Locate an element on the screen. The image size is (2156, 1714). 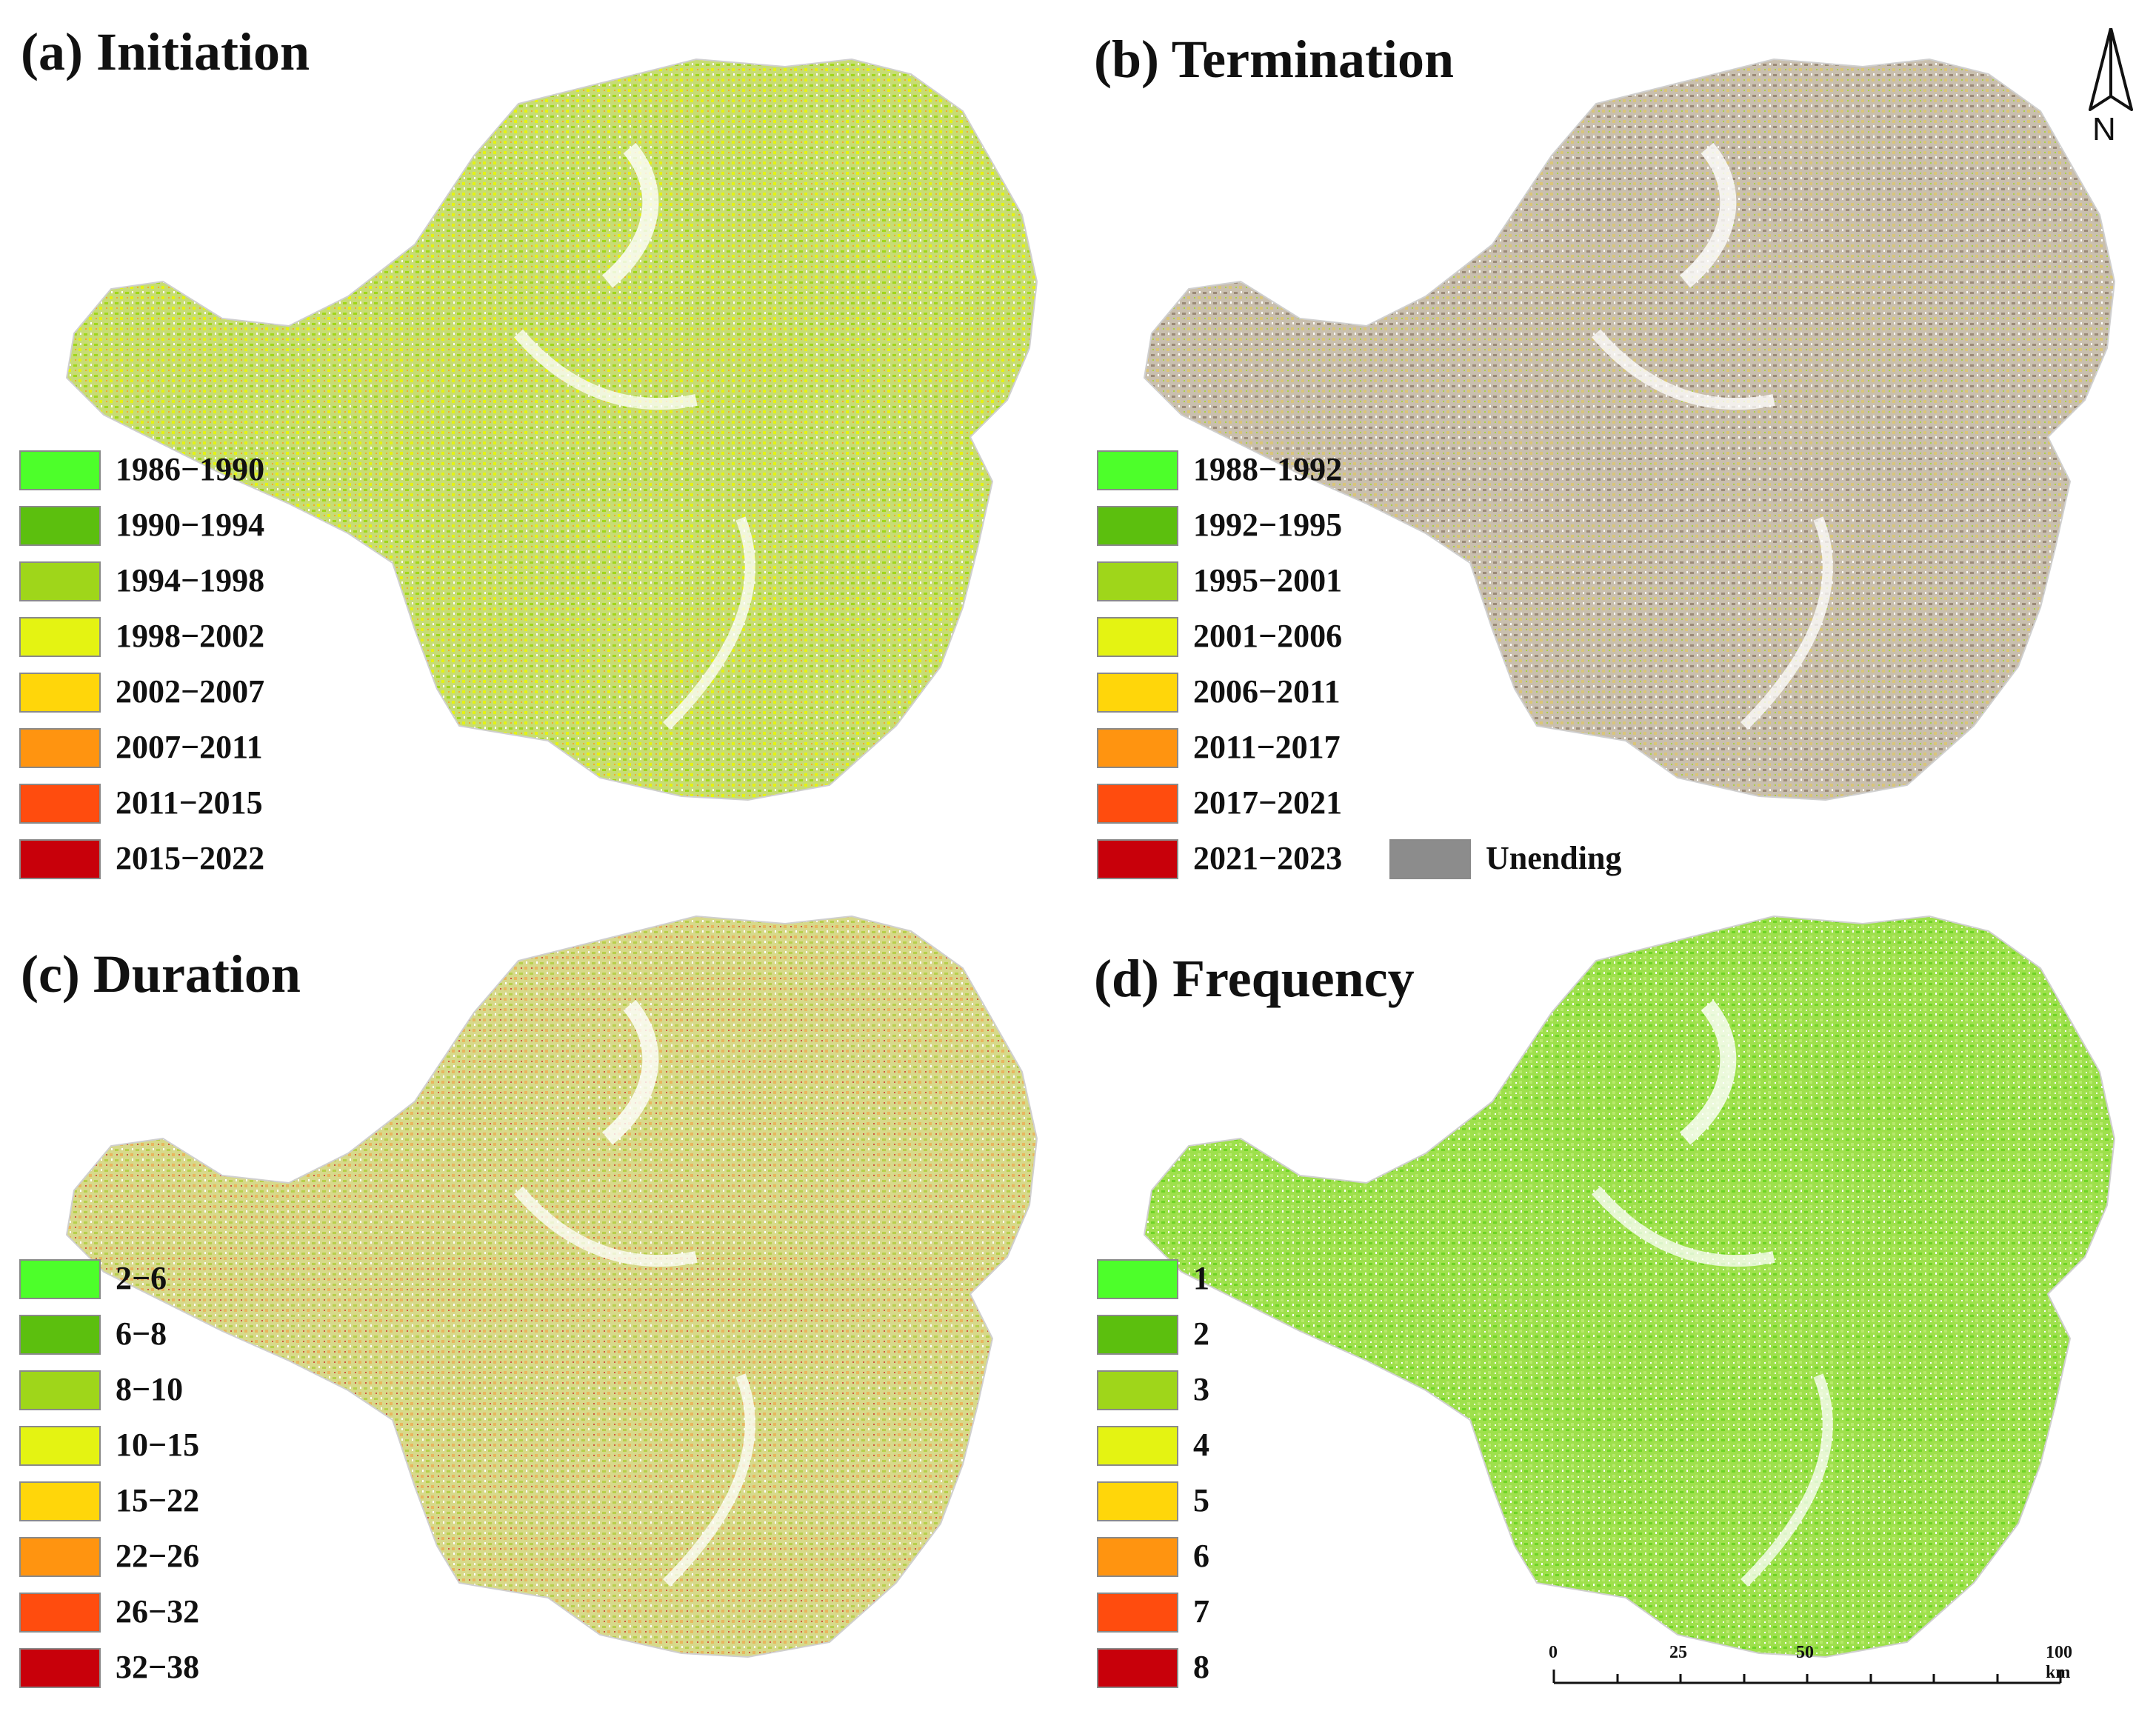
legend-label: 2007−2011 is located at coordinates (189, 747).